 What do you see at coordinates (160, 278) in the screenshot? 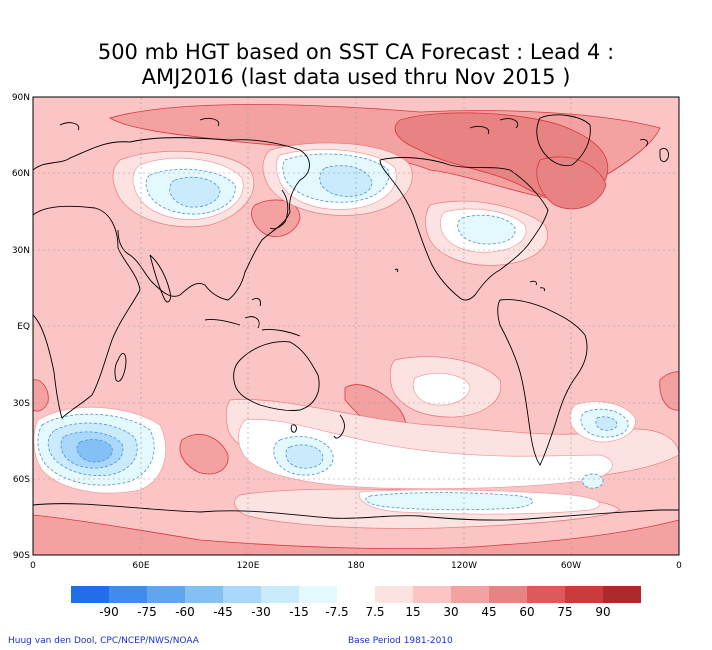
I see `coastline-india` at bounding box center [160, 278].